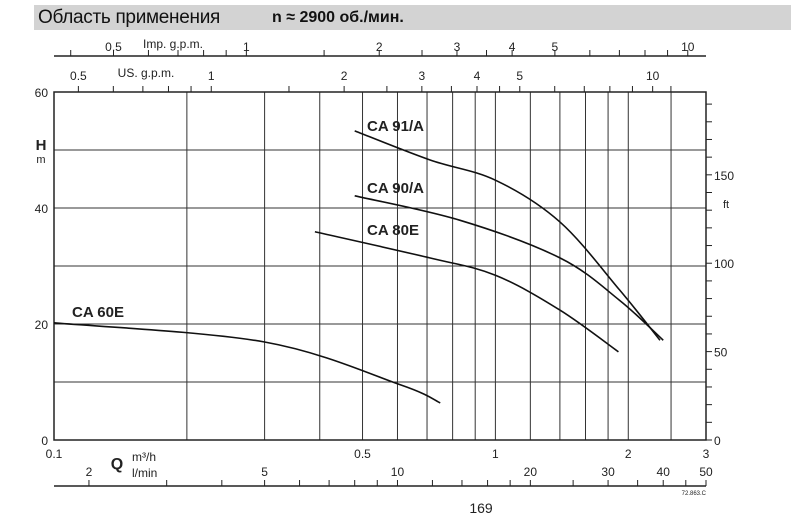 This screenshot has width=791, height=524. What do you see at coordinates (495, 454) in the screenshot?
I see `x-tick-label-m3h: 1` at bounding box center [495, 454].